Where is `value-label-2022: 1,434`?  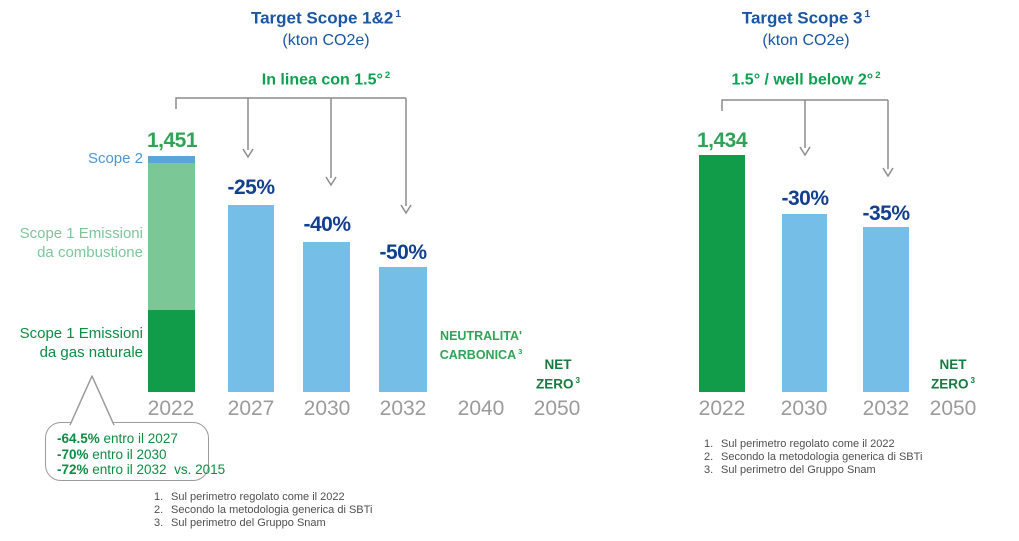 value-label-2022: 1,434 is located at coordinates (722, 140).